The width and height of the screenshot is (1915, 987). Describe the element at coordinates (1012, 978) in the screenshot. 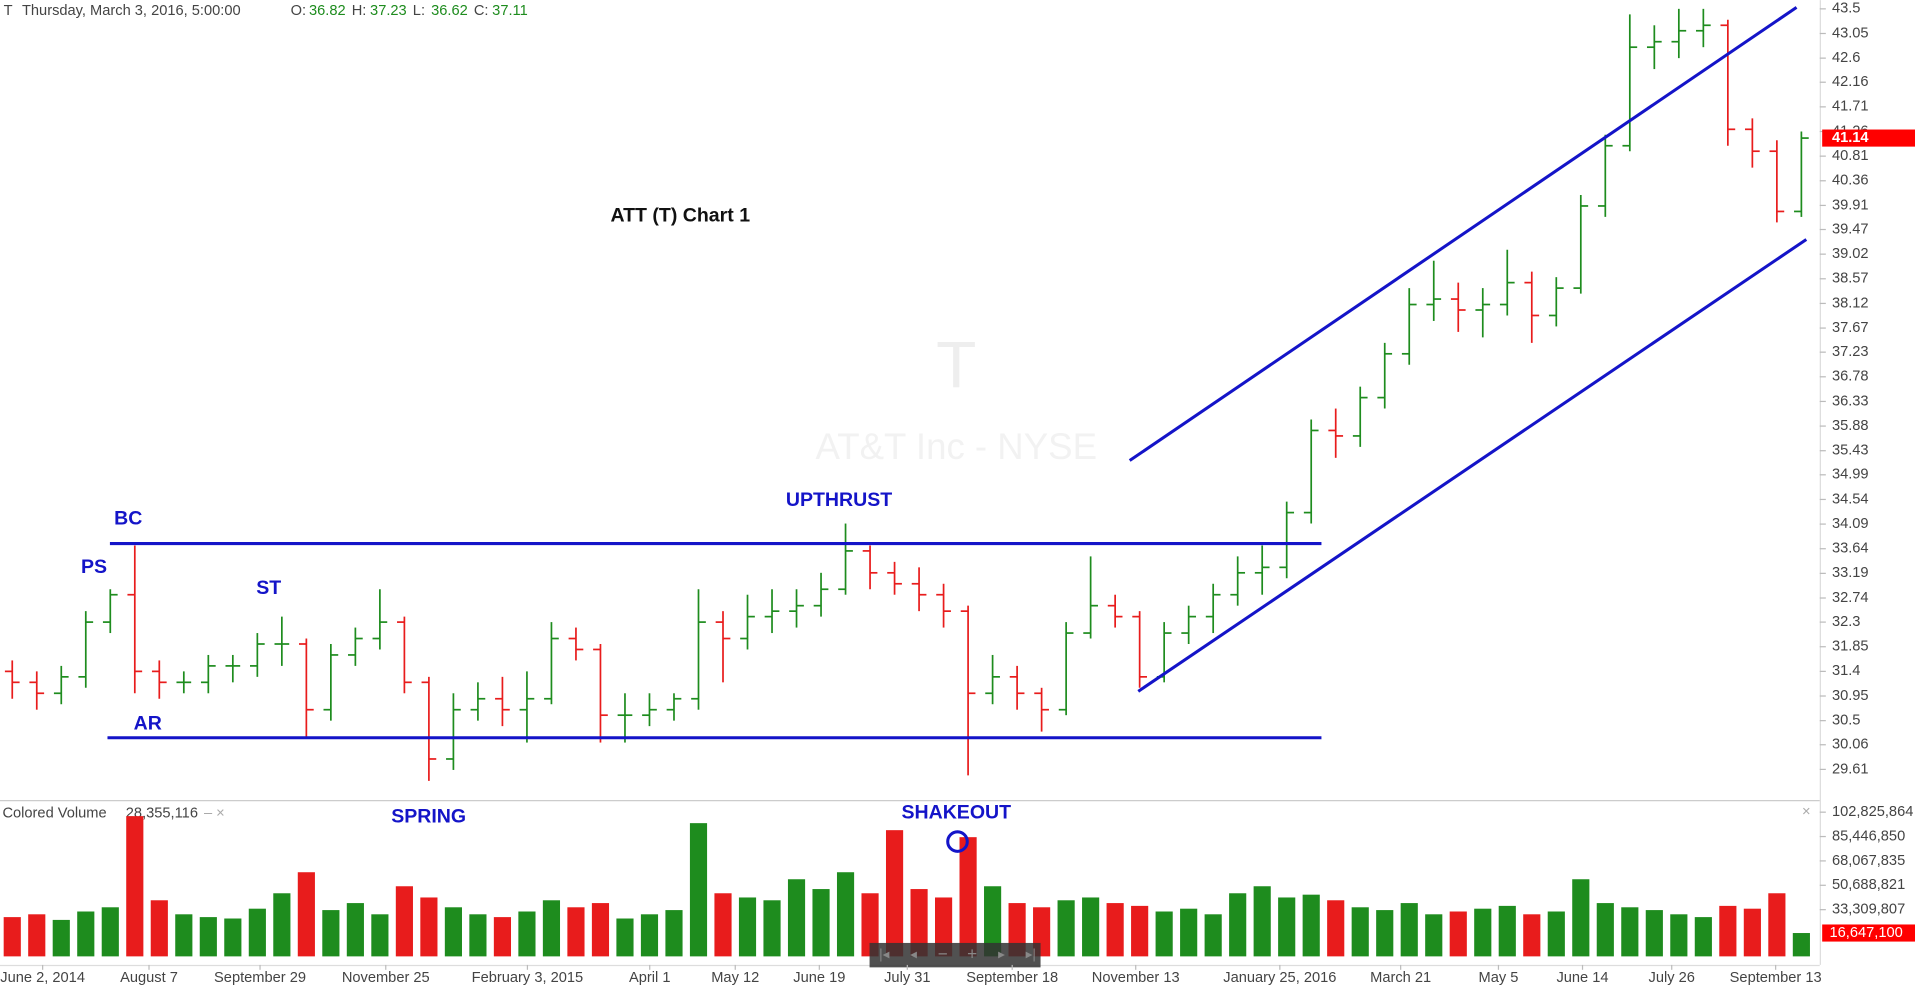

I see `x-tick-label: September 18` at that location.